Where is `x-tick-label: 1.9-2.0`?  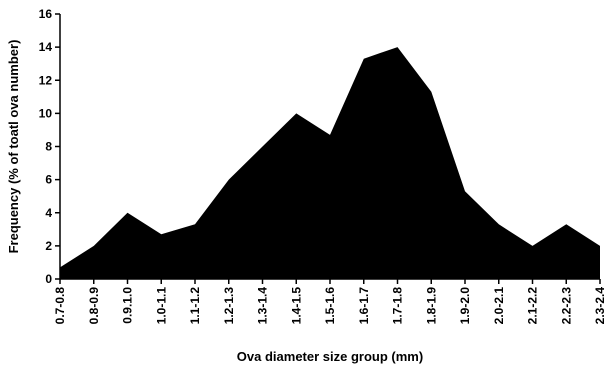 x-tick-label: 1.9-2.0 is located at coordinates (465, 306).